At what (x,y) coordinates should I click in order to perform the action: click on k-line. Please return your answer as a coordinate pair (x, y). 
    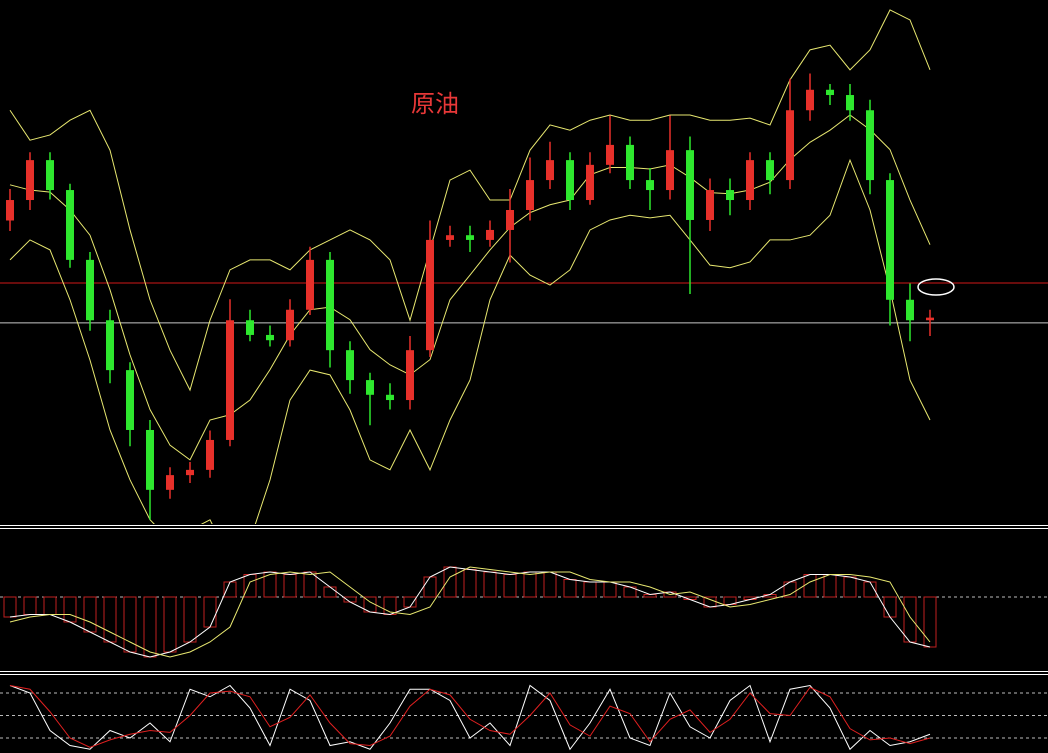
    Looking at the image, I should click on (470, 717).